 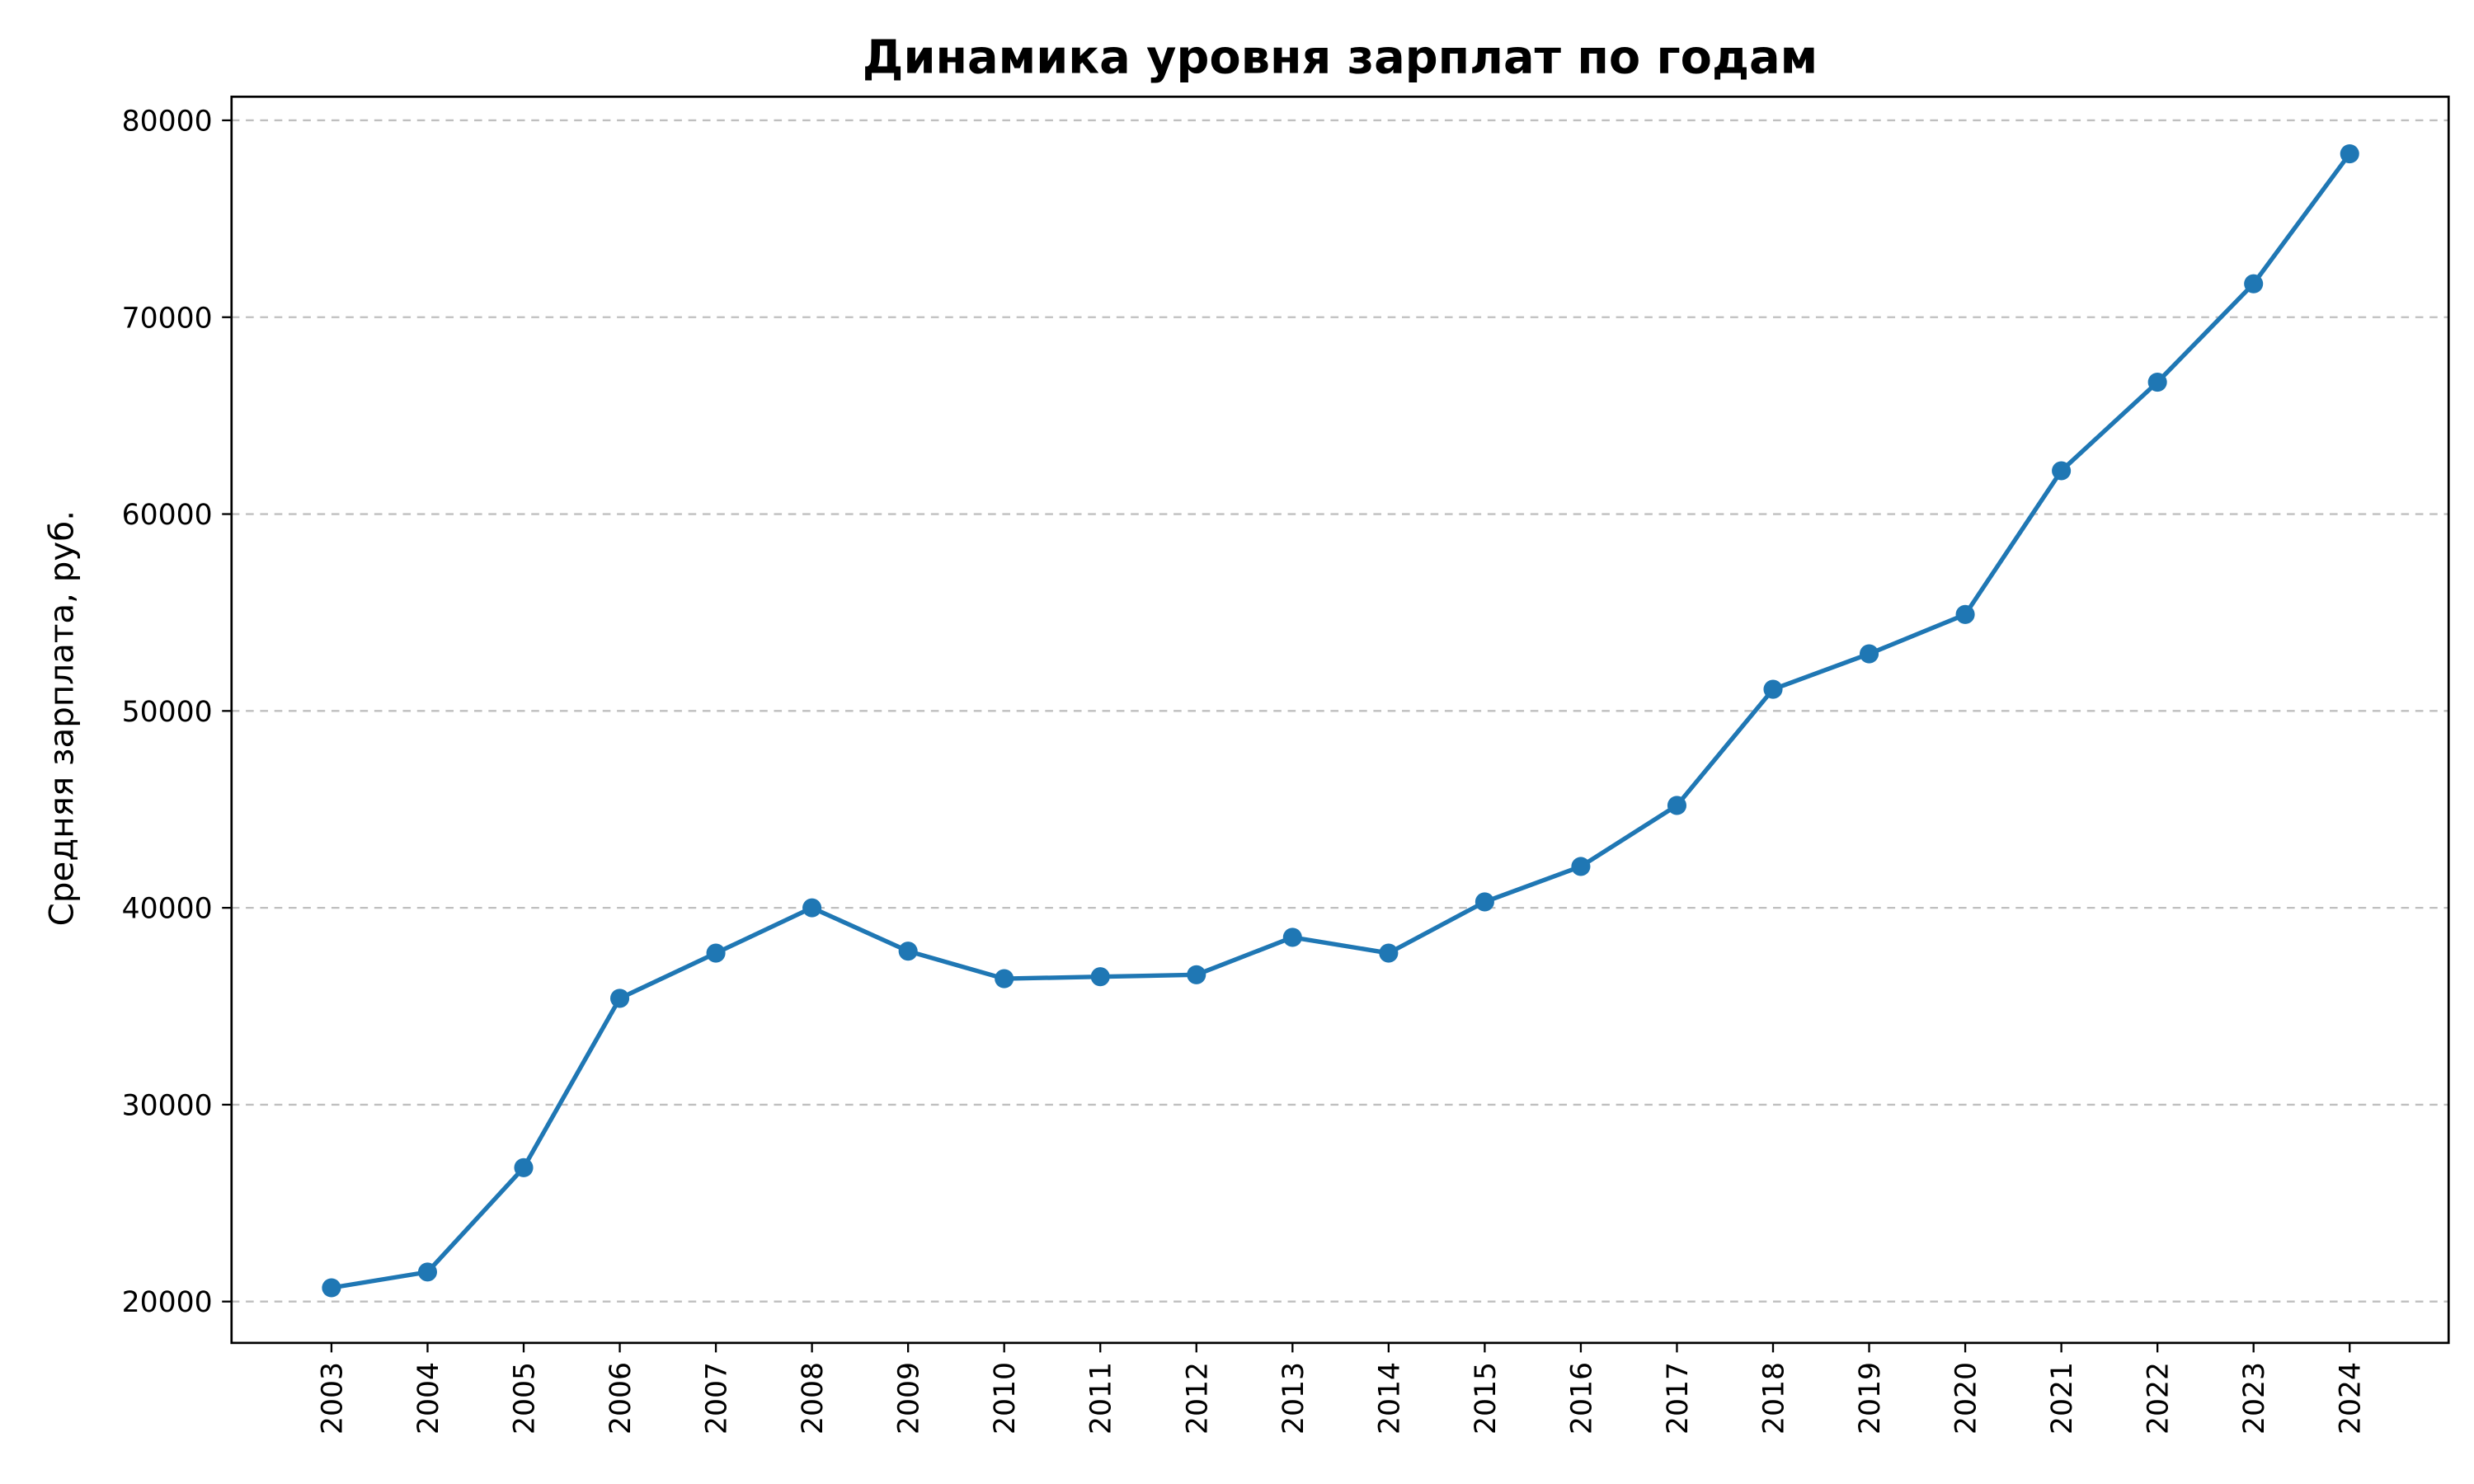 What do you see at coordinates (1773, 689) in the screenshot?
I see `data-point-2018` at bounding box center [1773, 689].